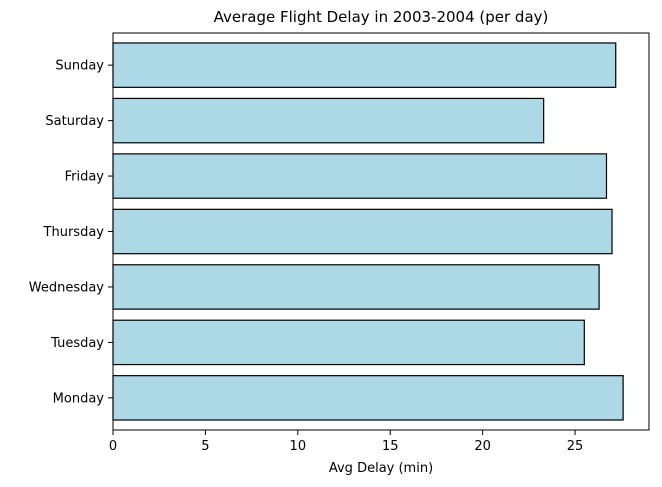 The image size is (662, 487). I want to click on bar-thursday, so click(362, 231).